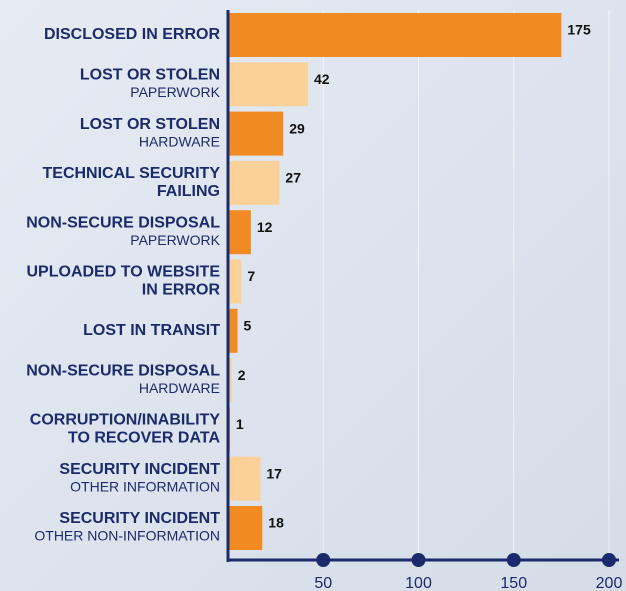 Image resolution: width=626 pixels, height=591 pixels. I want to click on value-label: 2, so click(242, 375).